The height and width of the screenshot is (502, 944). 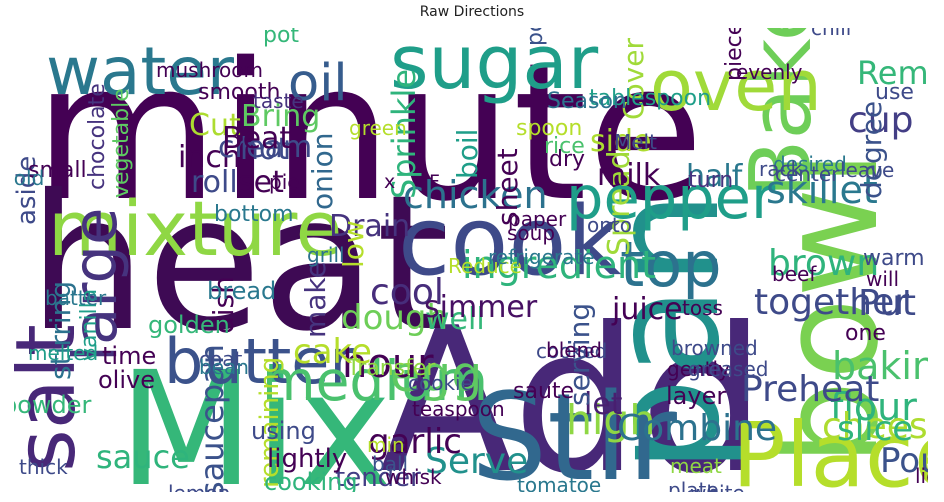 What do you see at coordinates (53, 405) in the screenshot?
I see `word-powder: powder` at bounding box center [53, 405].